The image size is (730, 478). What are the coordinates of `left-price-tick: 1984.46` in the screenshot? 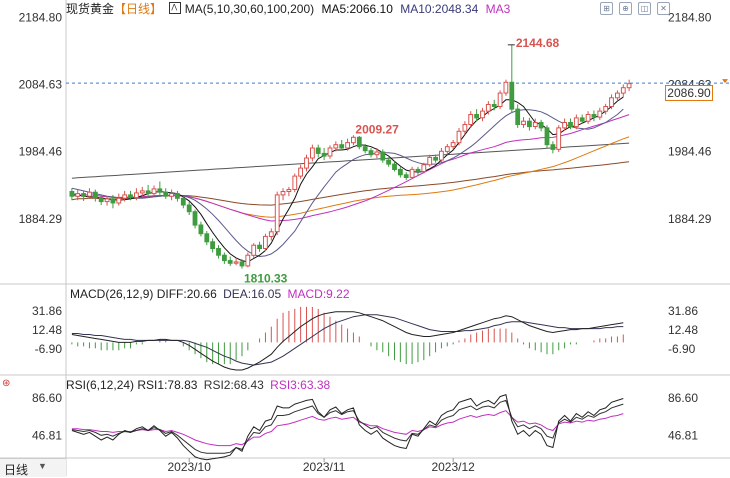 It's located at (41, 152).